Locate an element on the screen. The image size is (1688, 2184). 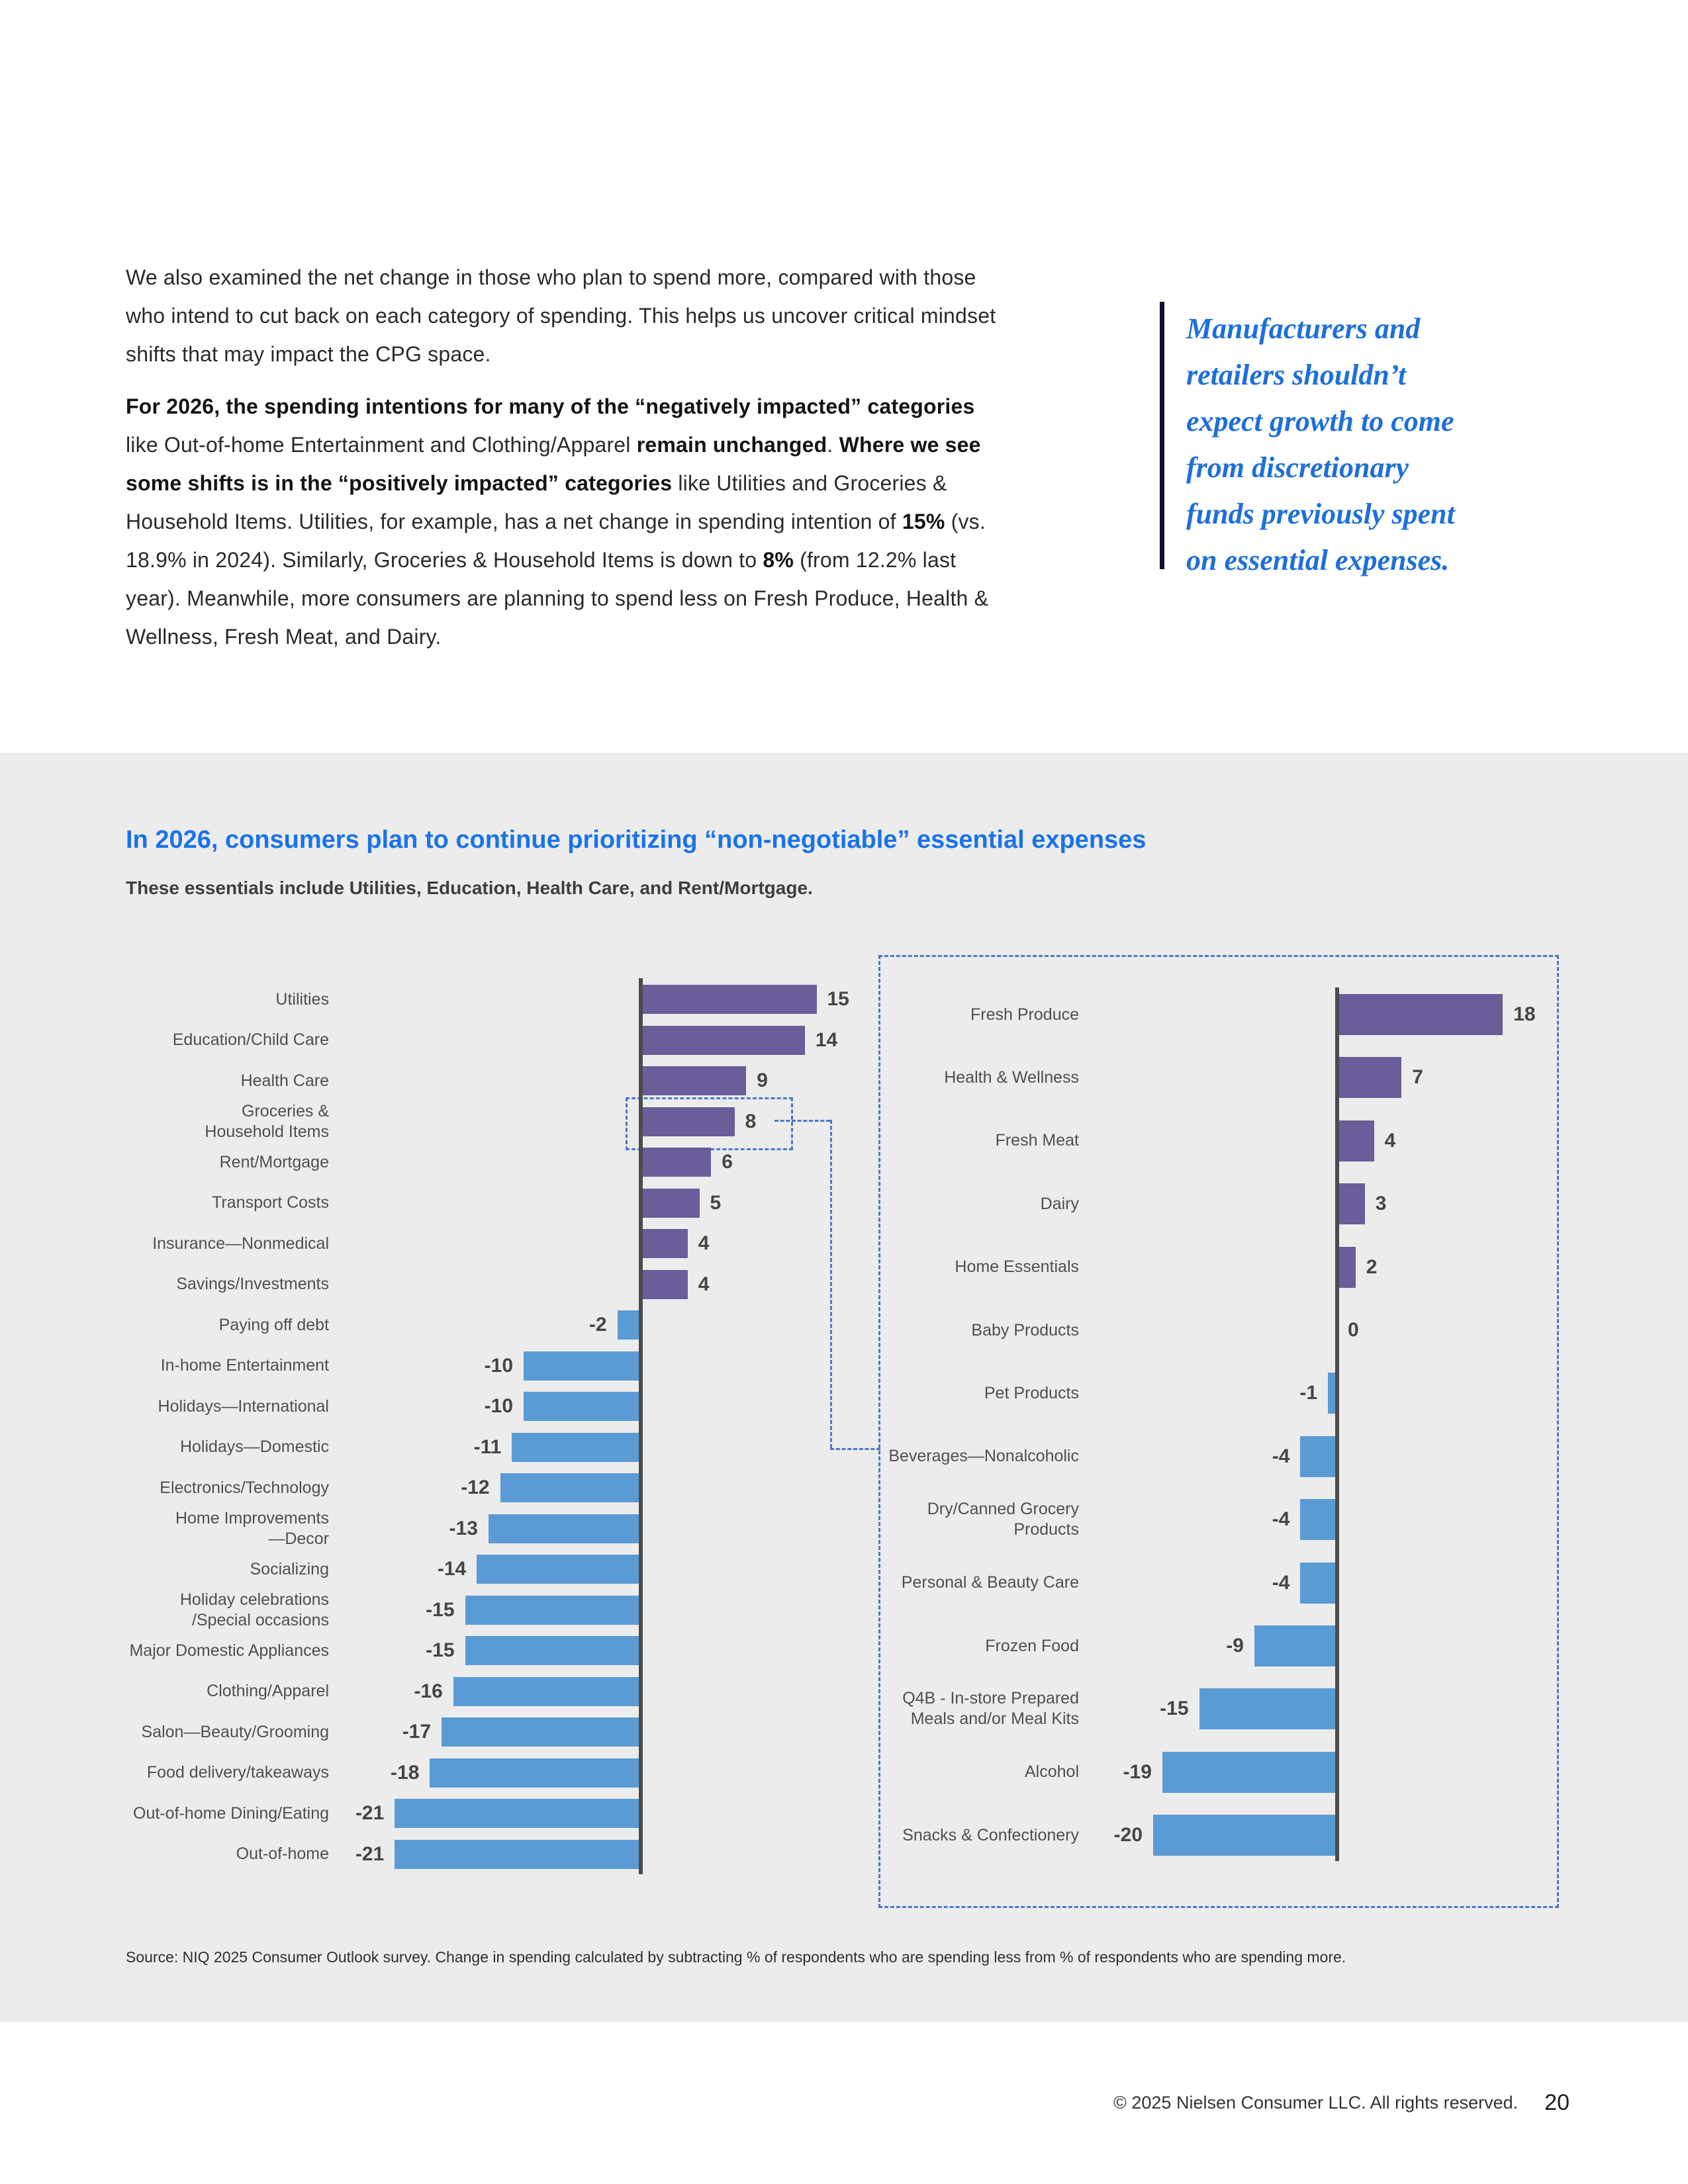
right-bar-label: Baby Products is located at coordinates (1025, 1330).